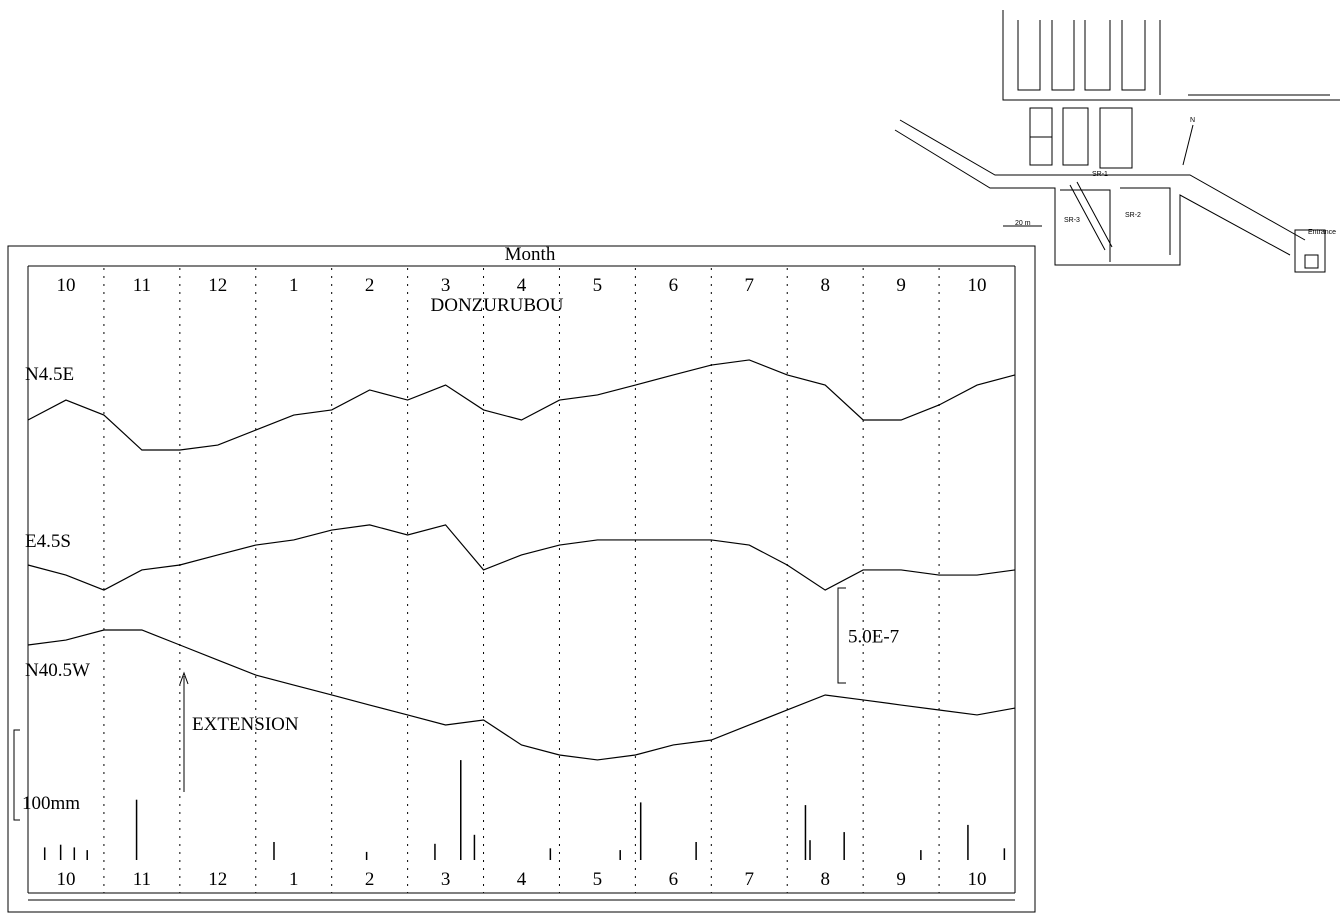  I want to click on scale-label: 5.0E-7, so click(873, 637).